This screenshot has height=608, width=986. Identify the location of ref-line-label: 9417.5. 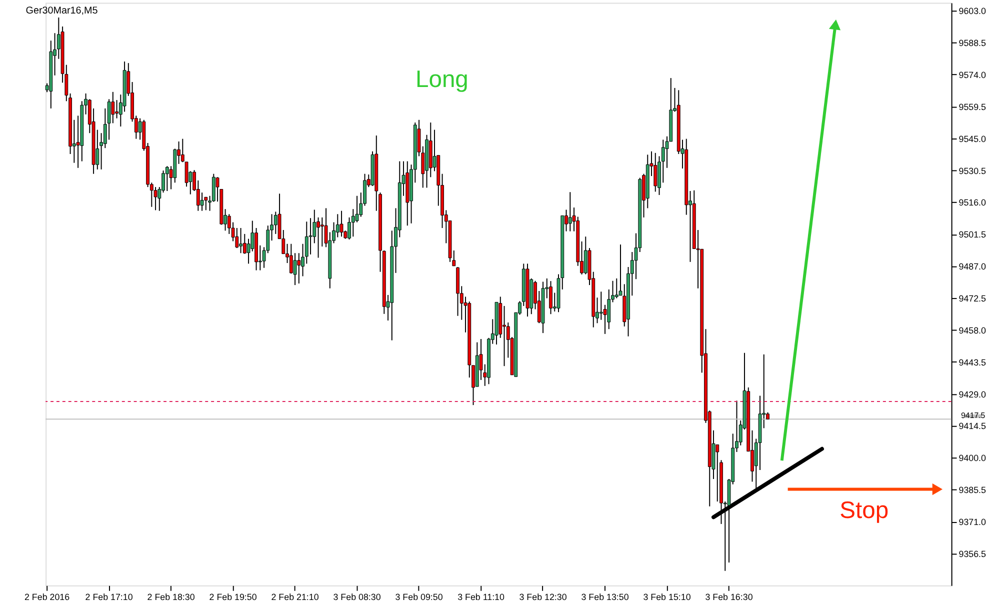
(973, 415).